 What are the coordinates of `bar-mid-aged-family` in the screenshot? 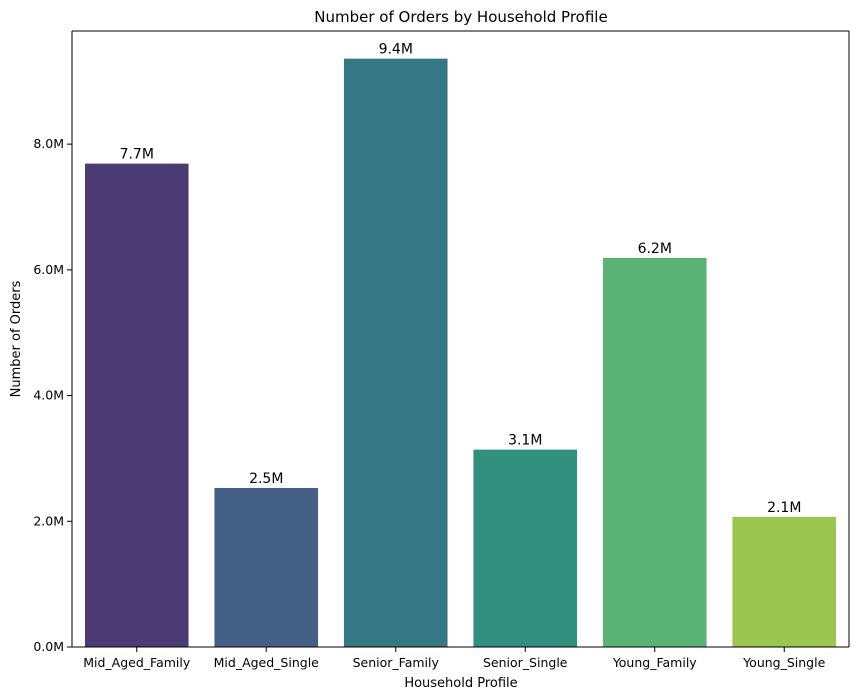 It's located at (136, 405).